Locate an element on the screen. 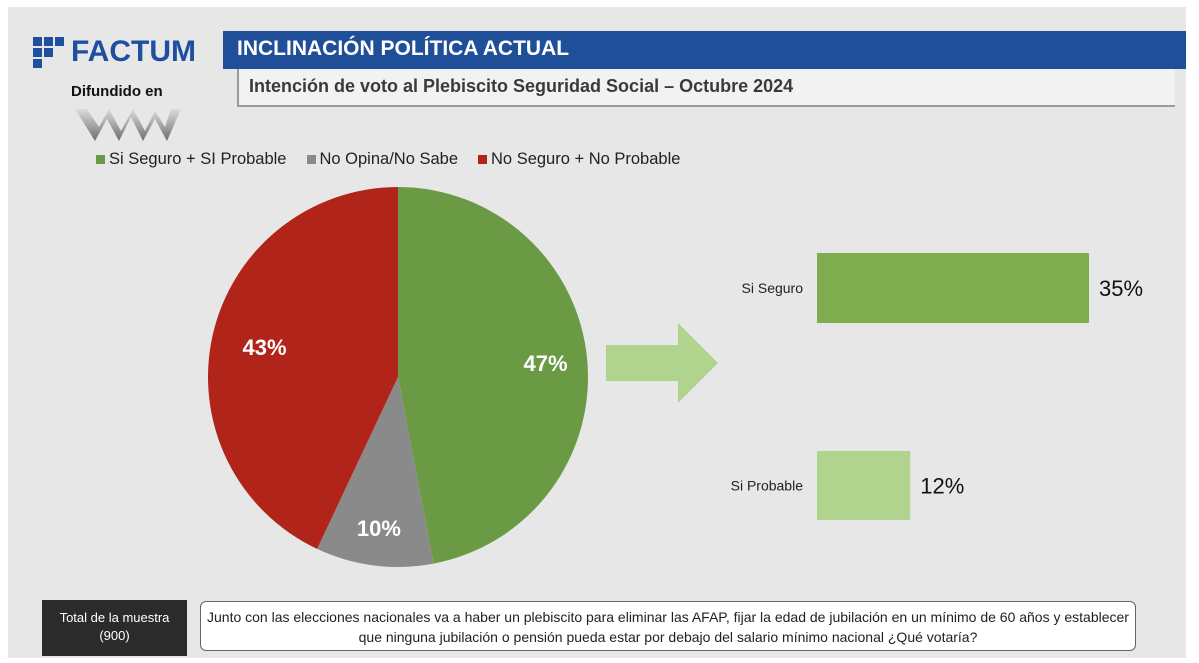  pie-slice-label: 10% is located at coordinates (379, 528).